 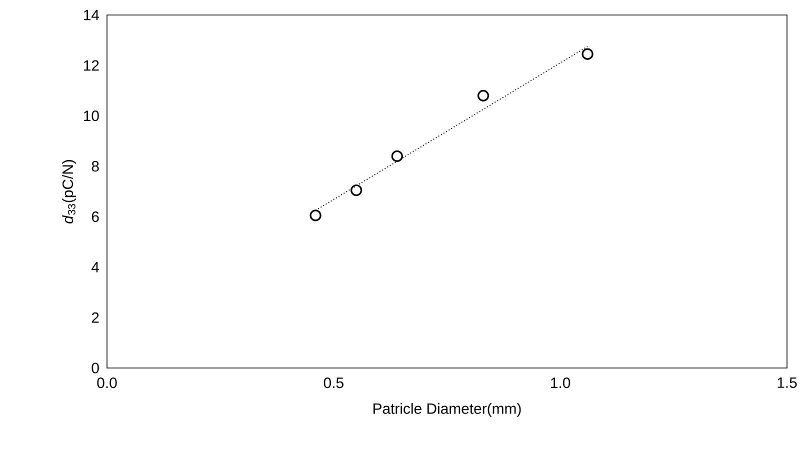 I want to click on x-tick-label: 0.0, so click(x=107, y=383).